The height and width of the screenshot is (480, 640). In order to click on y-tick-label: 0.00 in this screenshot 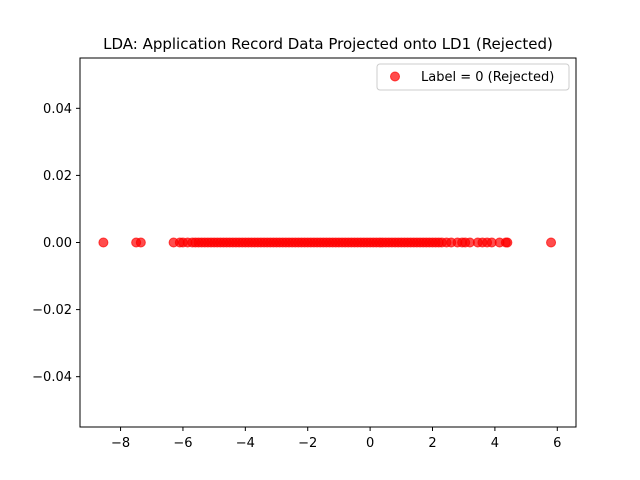, I will do `click(57, 243)`.